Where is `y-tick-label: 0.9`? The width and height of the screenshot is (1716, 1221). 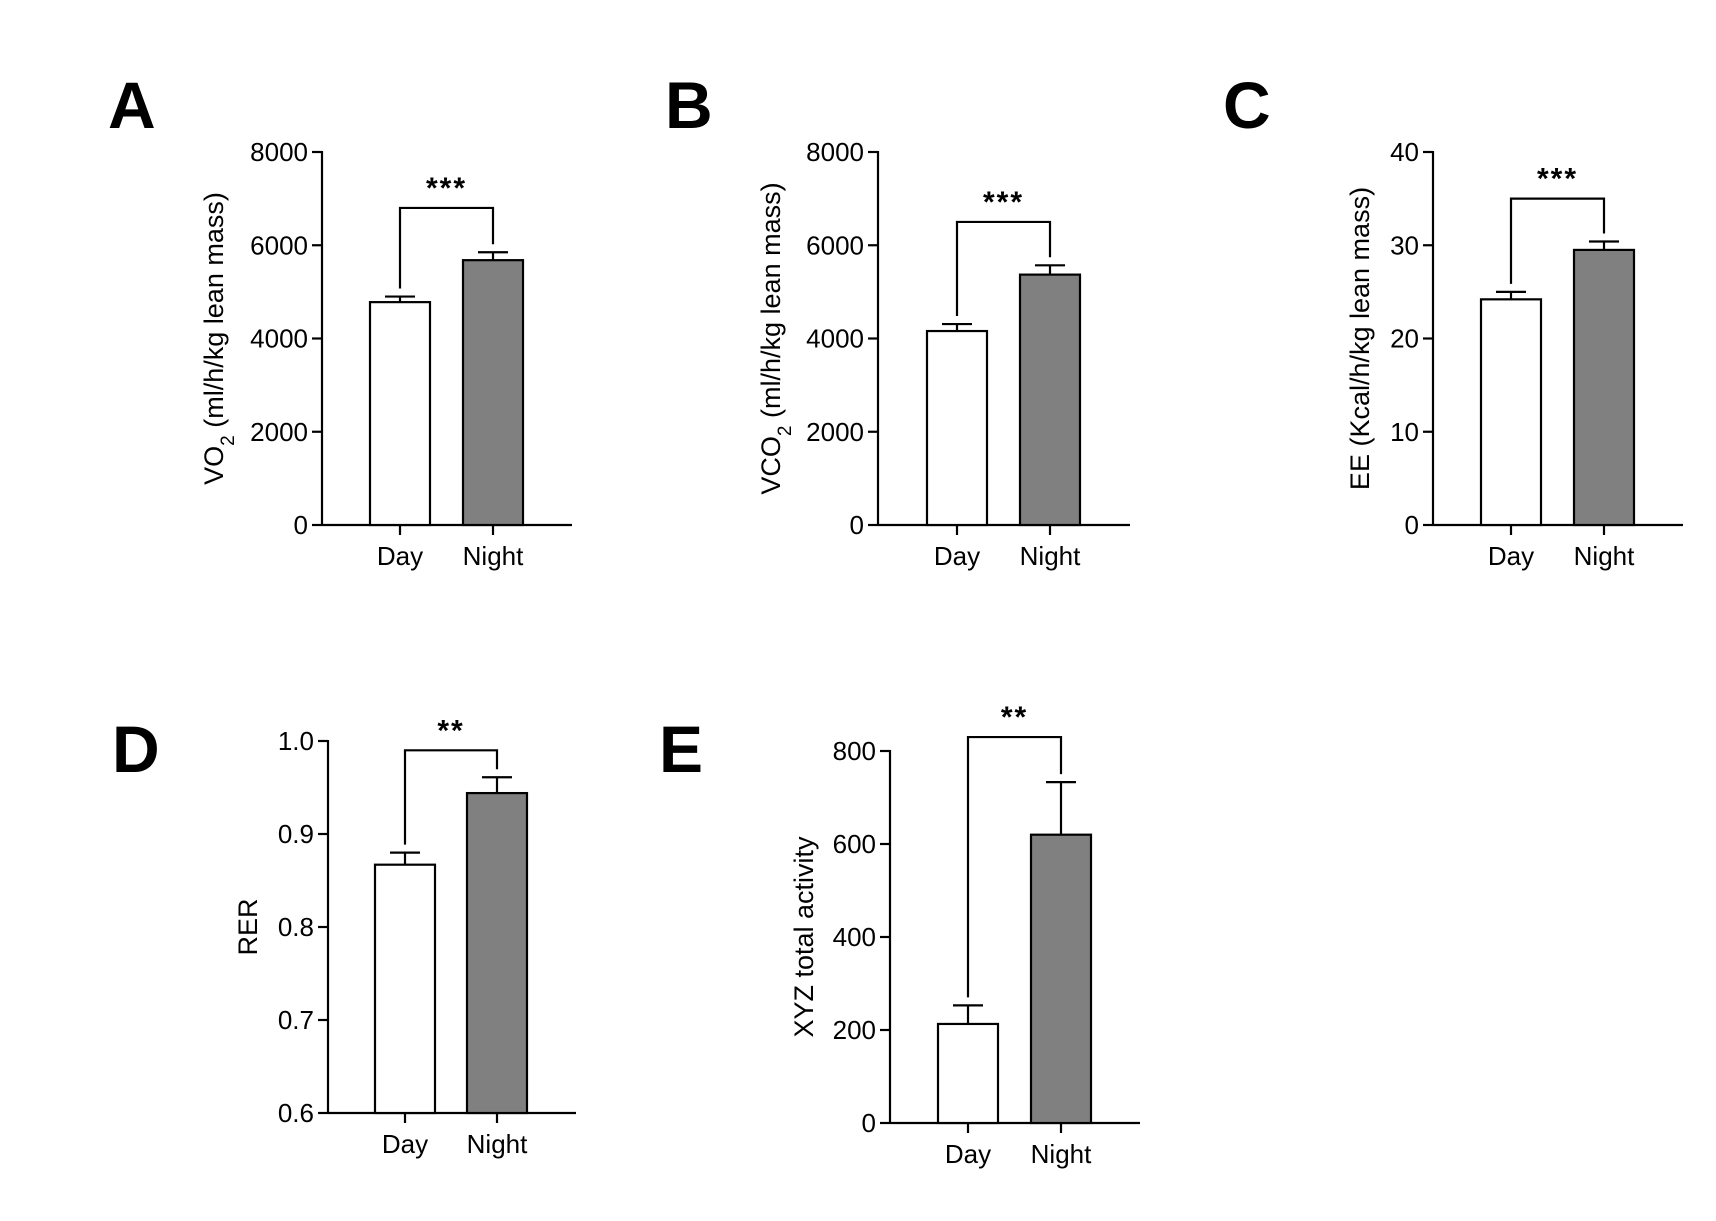 y-tick-label: 0.9 is located at coordinates (296, 834).